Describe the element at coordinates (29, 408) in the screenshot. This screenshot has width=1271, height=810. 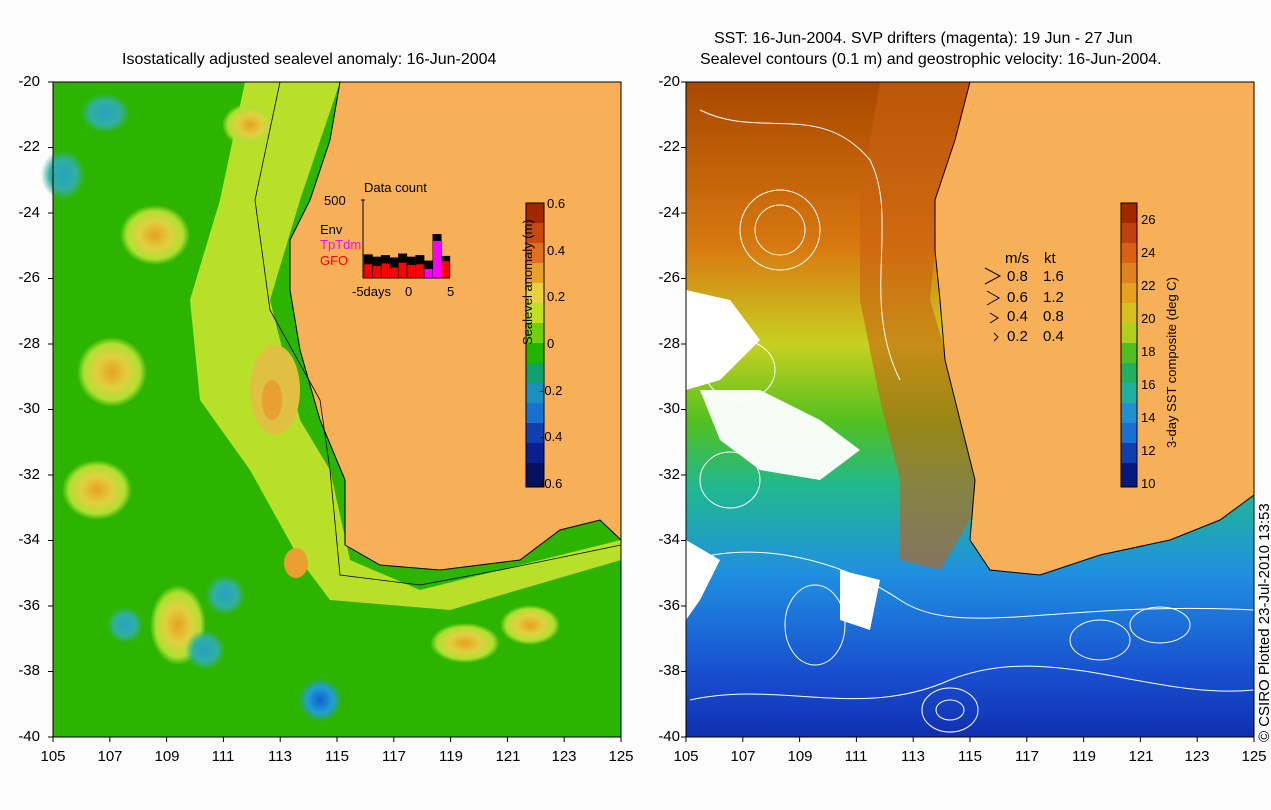
I see `left-y-tick: -30` at that location.